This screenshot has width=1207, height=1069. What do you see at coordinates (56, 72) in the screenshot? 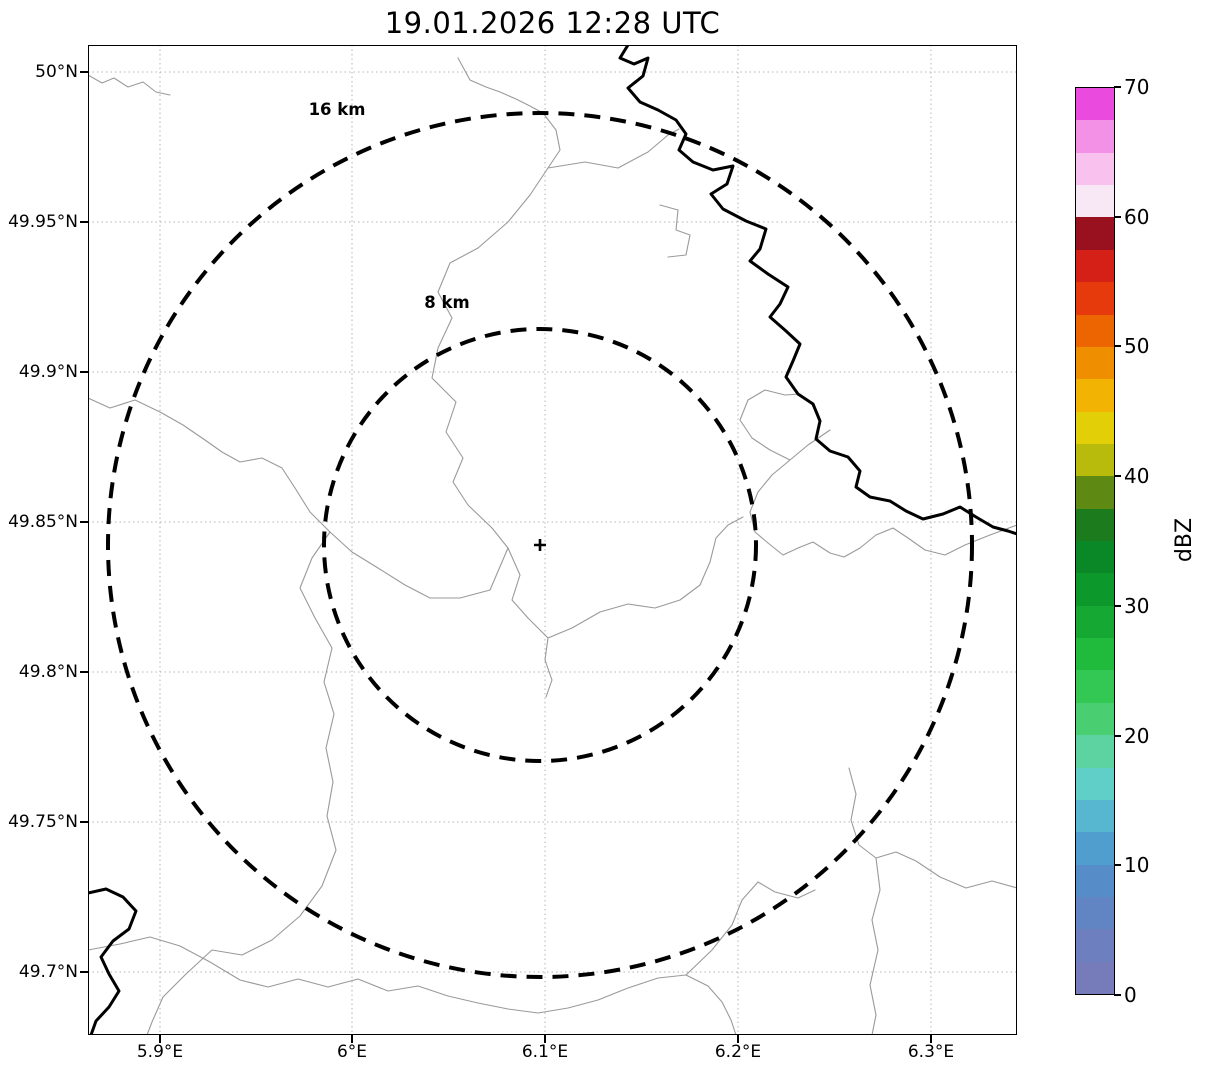
I see `y-tick-label: 50°N` at bounding box center [56, 72].